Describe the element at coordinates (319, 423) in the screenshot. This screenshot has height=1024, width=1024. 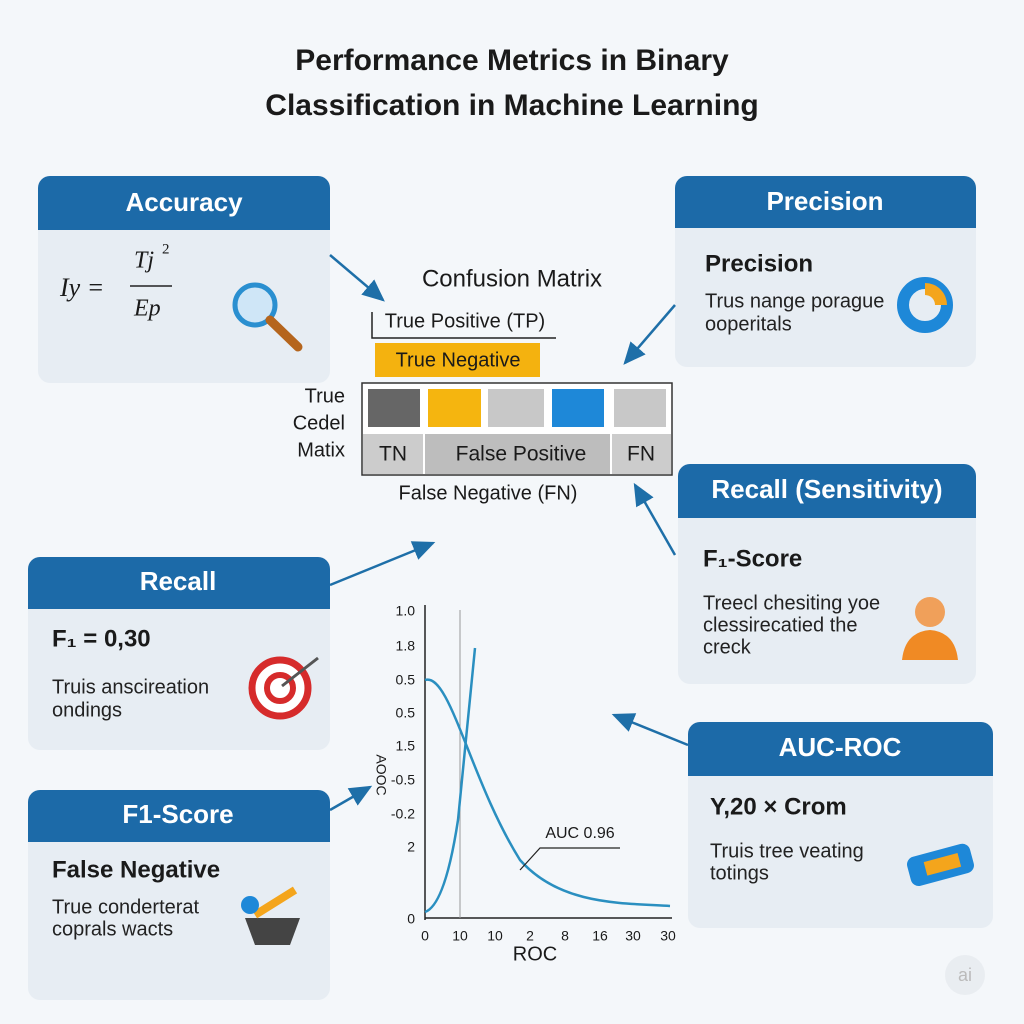
I see `matrix-side-label: Cedel` at that location.